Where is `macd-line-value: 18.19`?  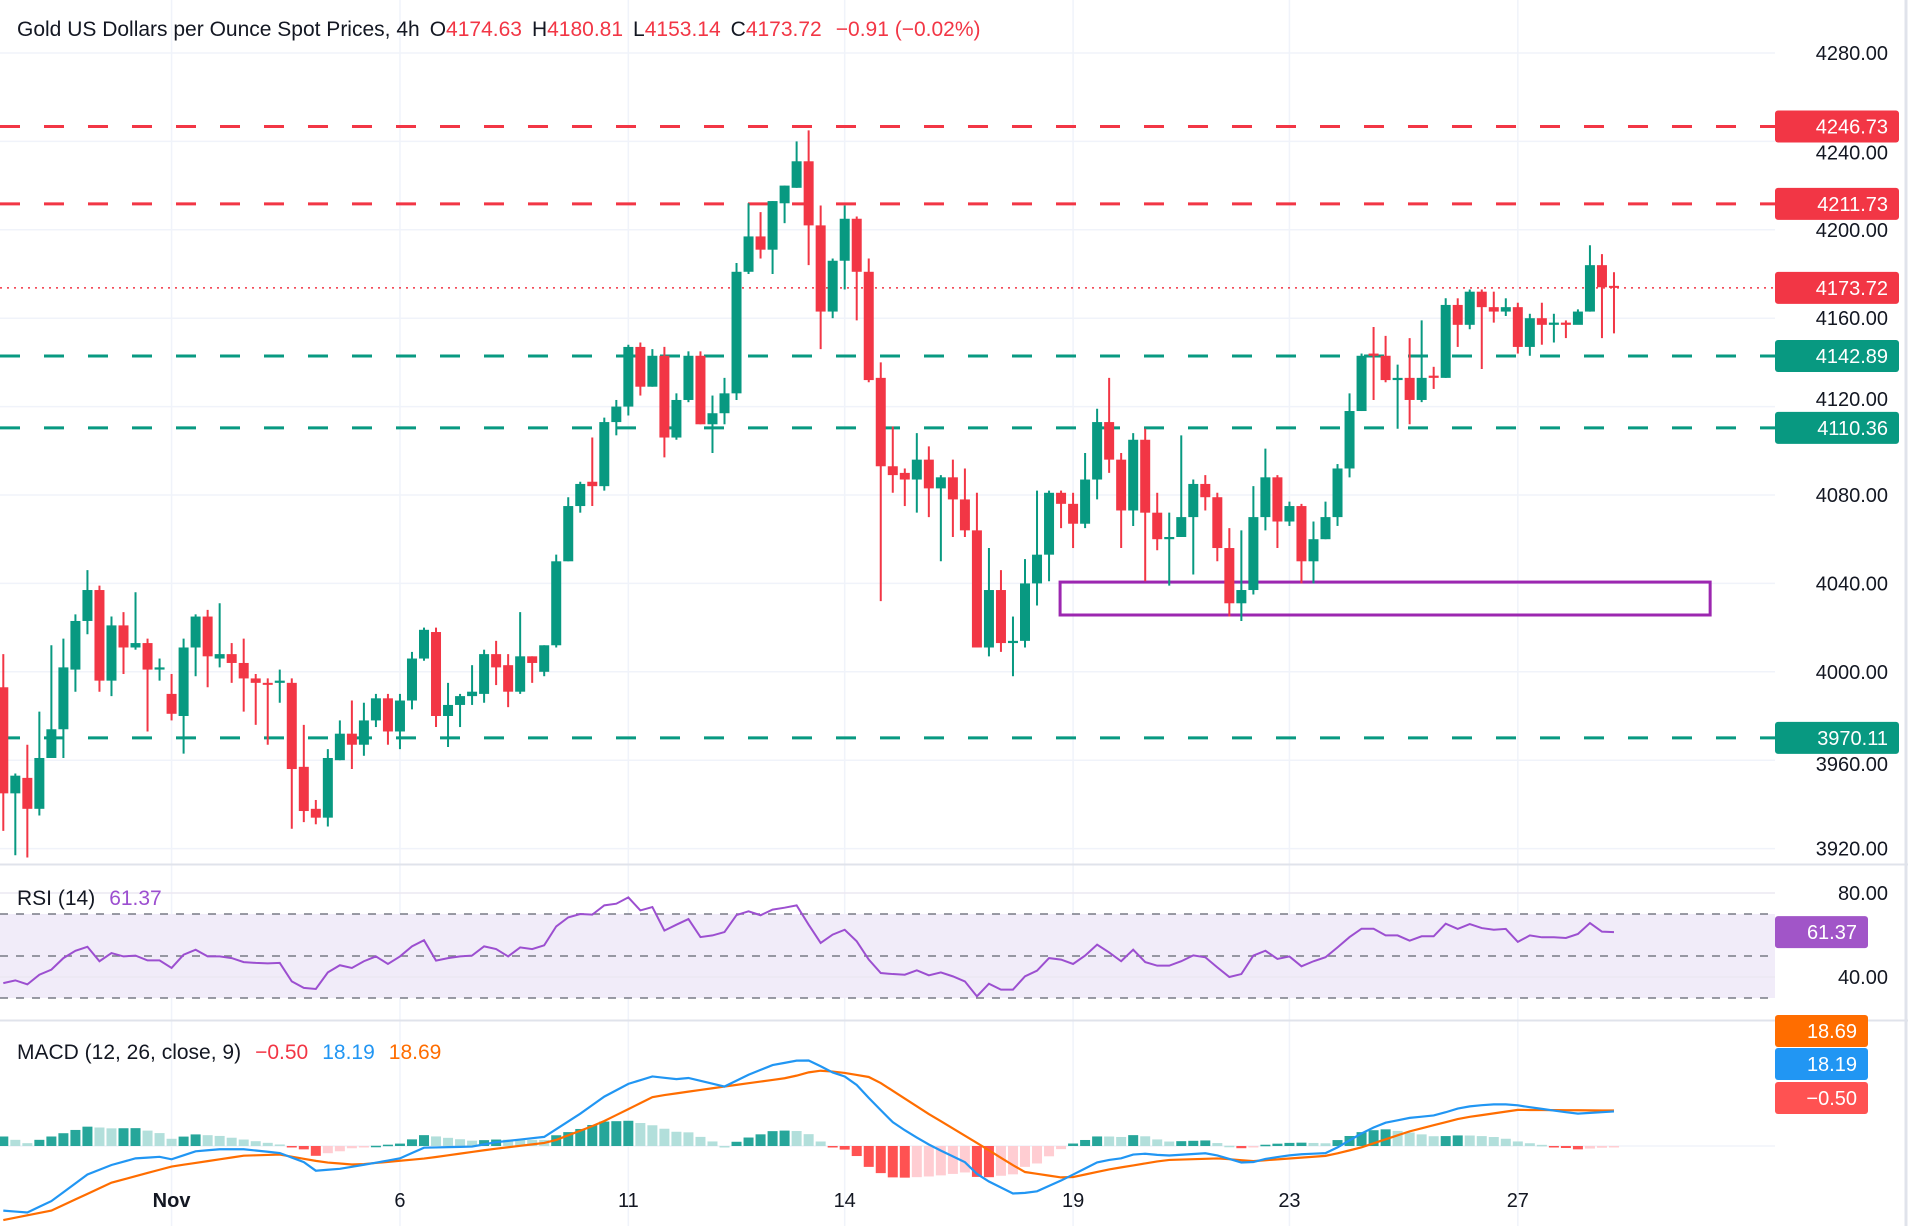
macd-line-value: 18.19 is located at coordinates (348, 1052).